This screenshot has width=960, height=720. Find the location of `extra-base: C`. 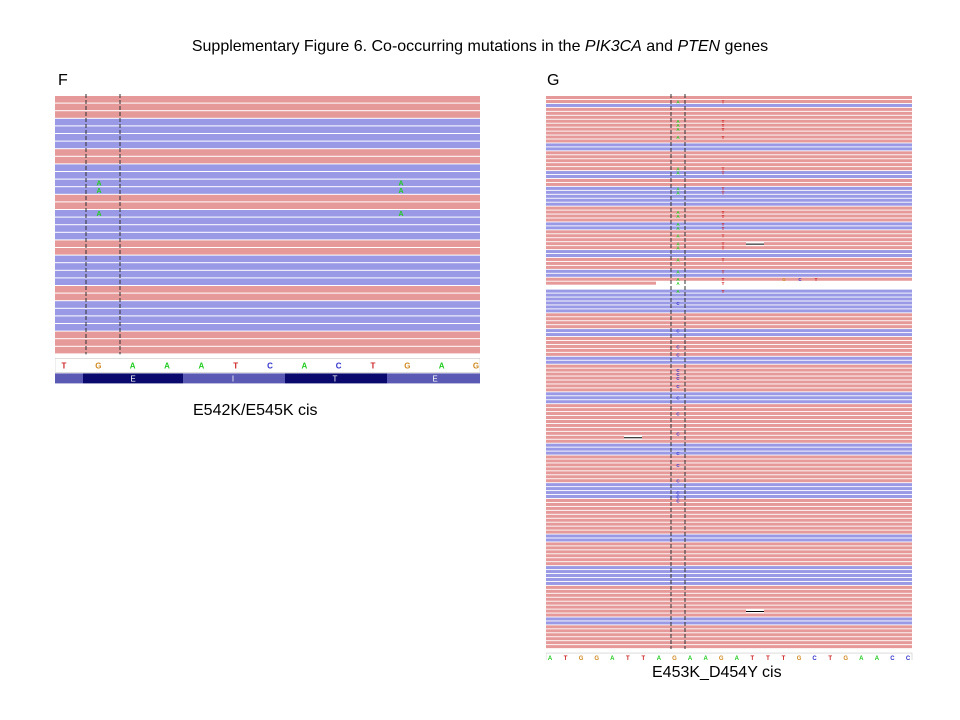

extra-base: C is located at coordinates (800, 279).